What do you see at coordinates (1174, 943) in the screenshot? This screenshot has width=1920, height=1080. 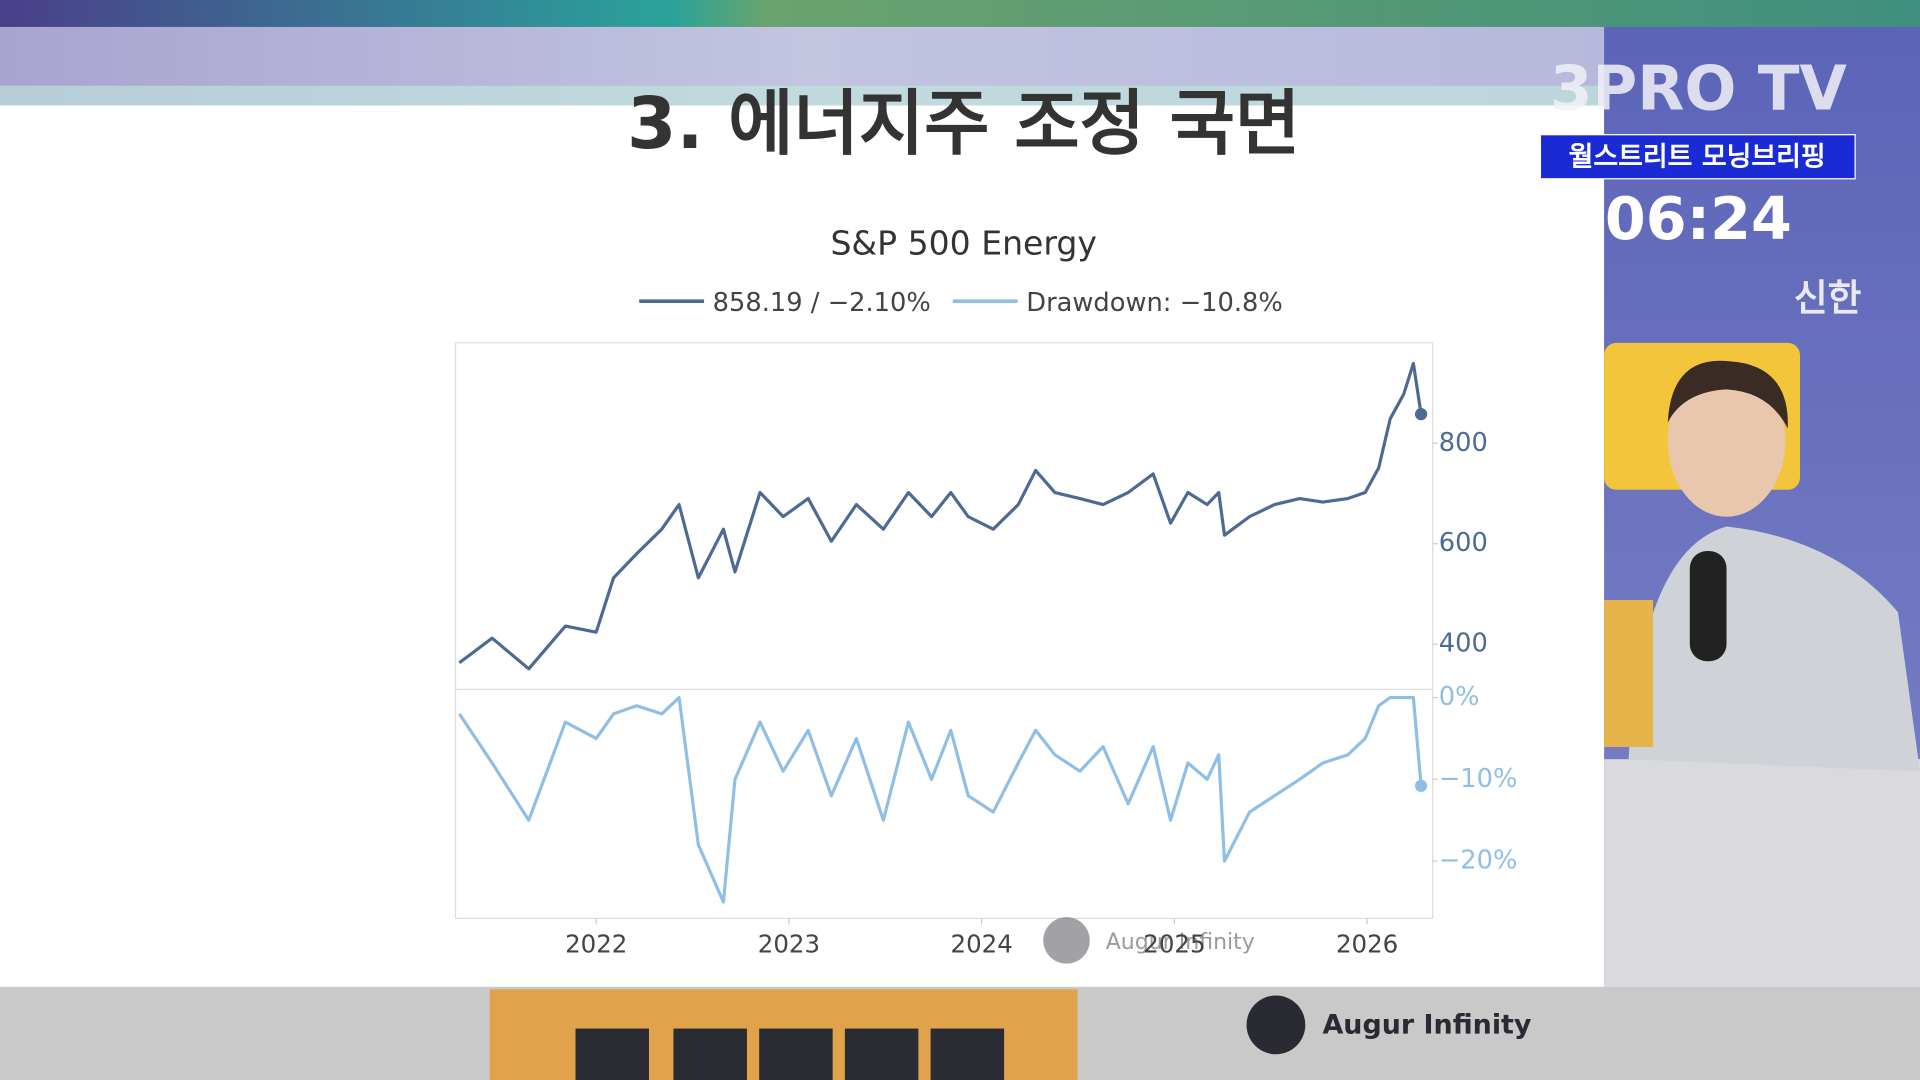 I see `x-tick-label: 2025` at bounding box center [1174, 943].